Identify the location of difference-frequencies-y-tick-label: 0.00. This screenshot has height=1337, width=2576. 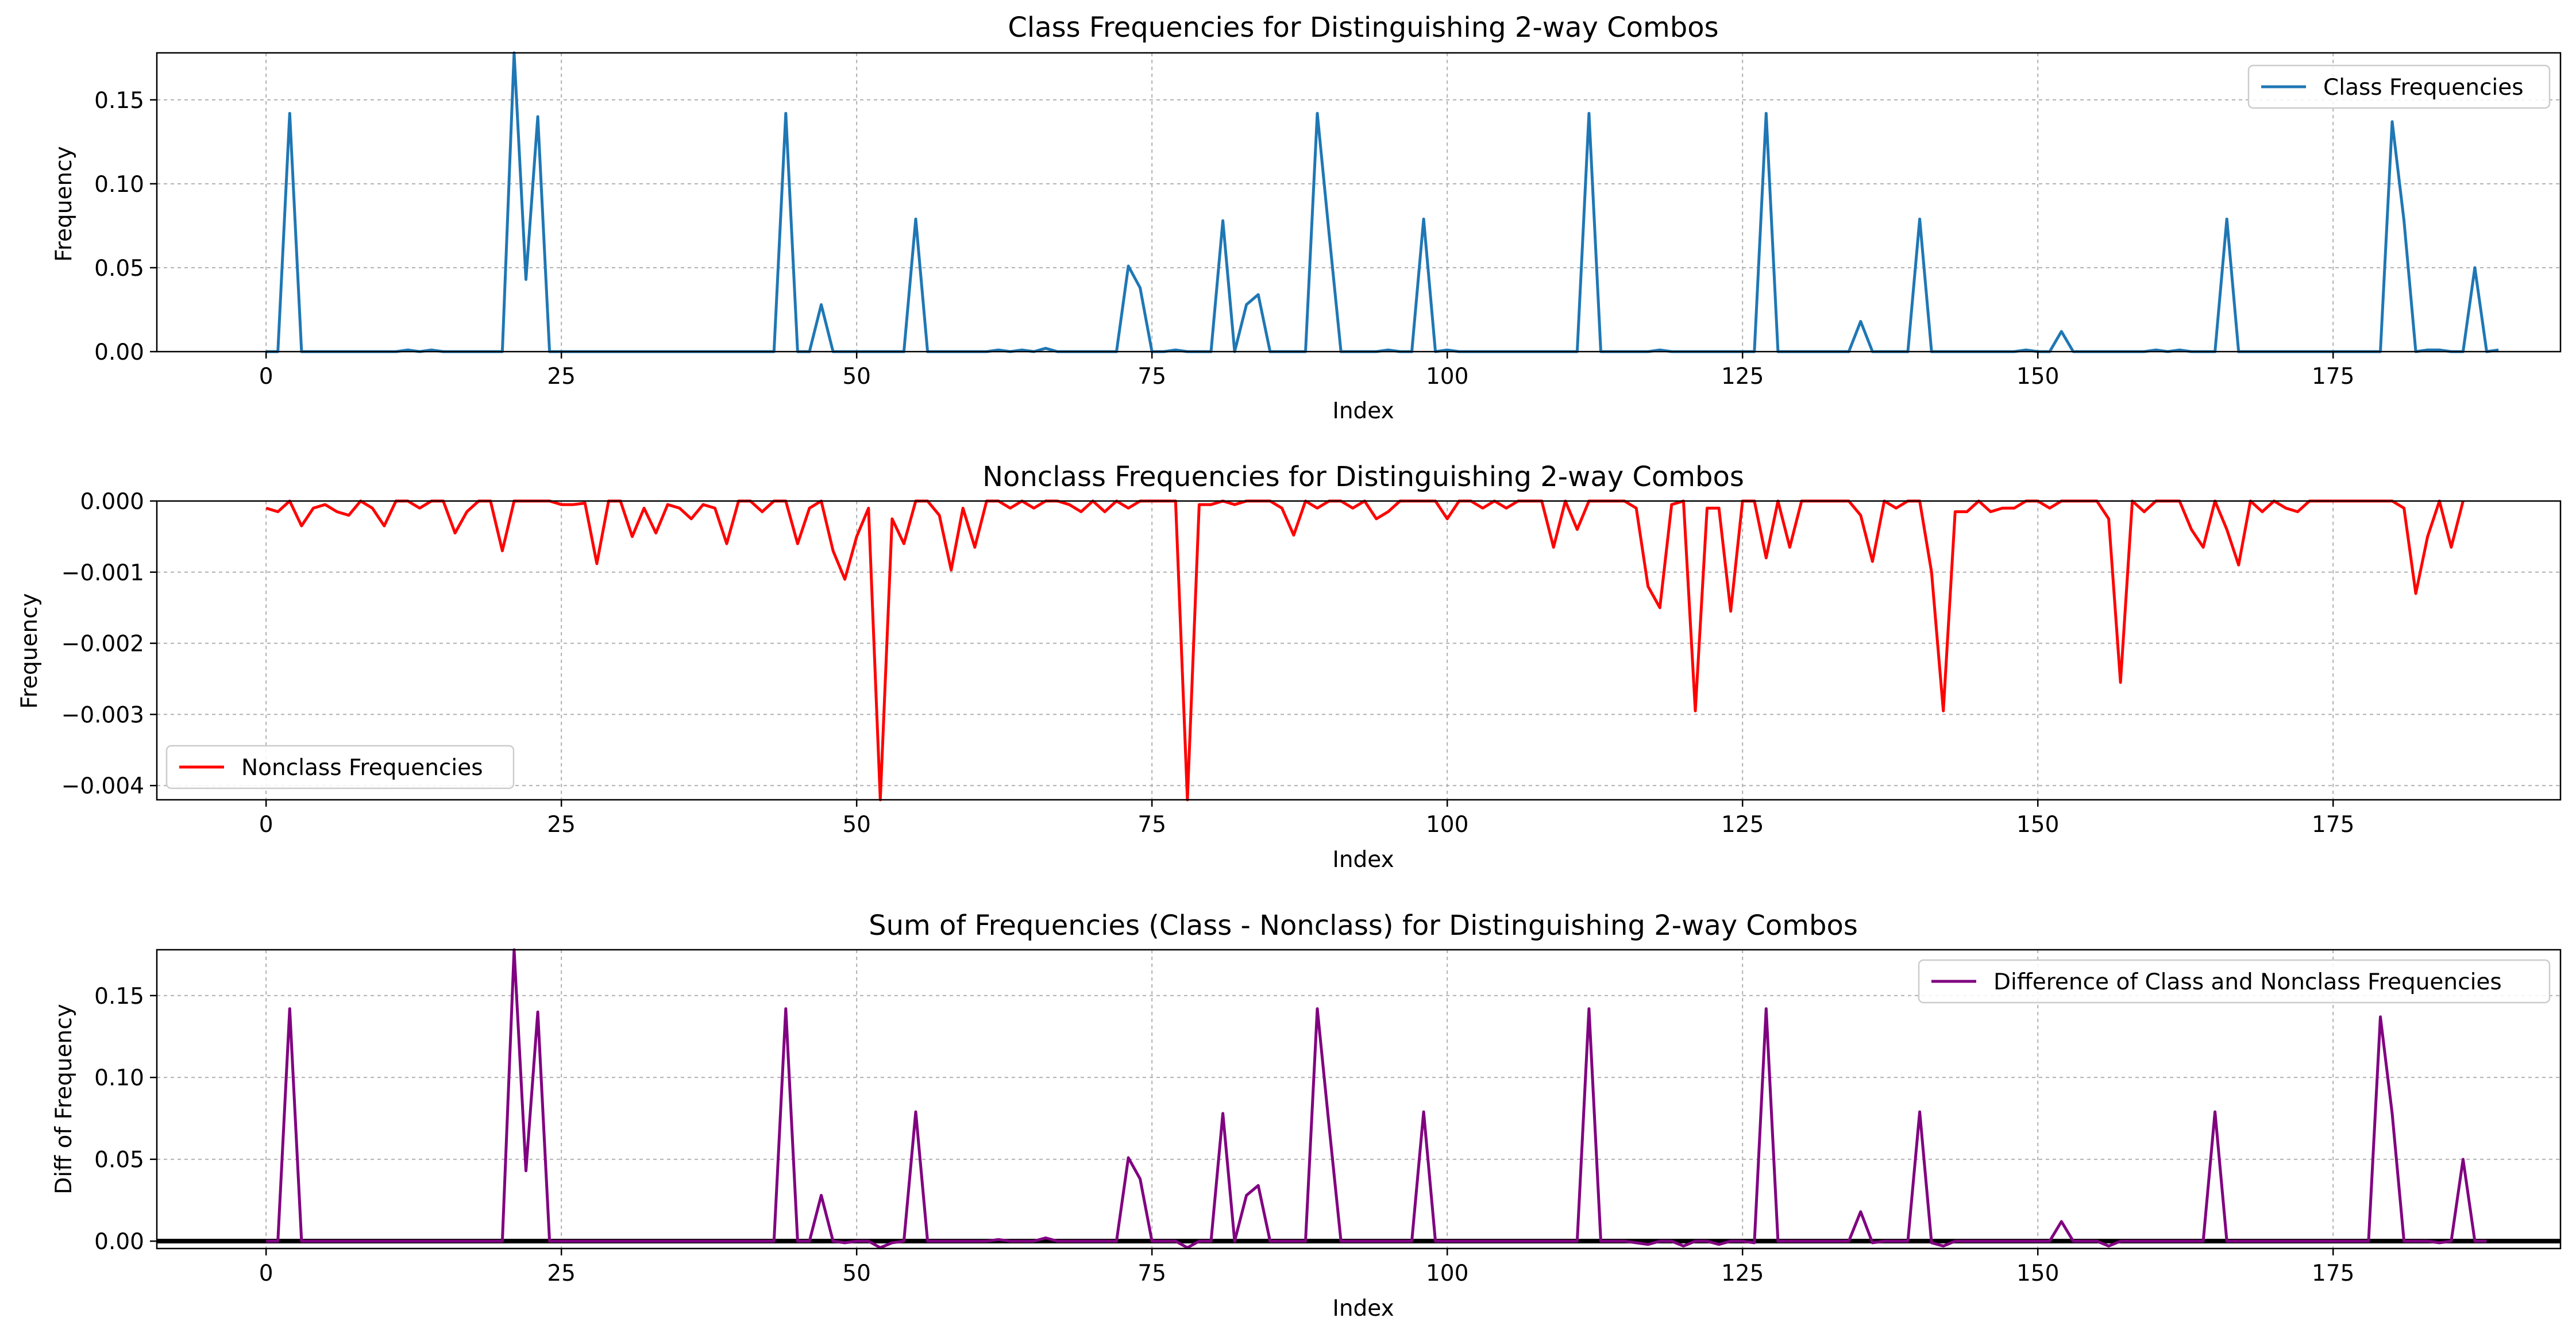
(119, 1242).